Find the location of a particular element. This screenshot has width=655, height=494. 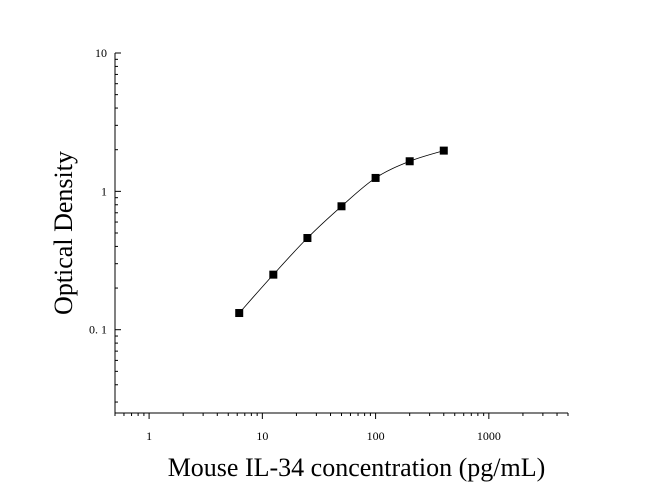

y-tick-label: 1 is located at coordinates (104, 191).